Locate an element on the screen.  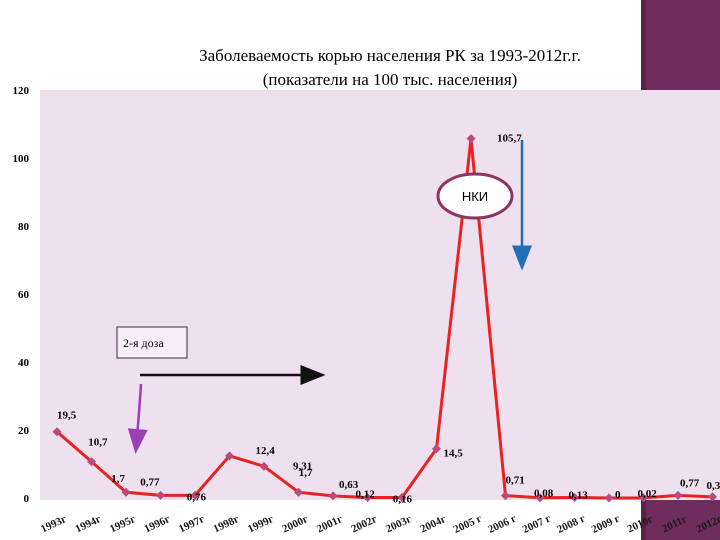
y-tick-label: 80 is located at coordinates (24, 227).